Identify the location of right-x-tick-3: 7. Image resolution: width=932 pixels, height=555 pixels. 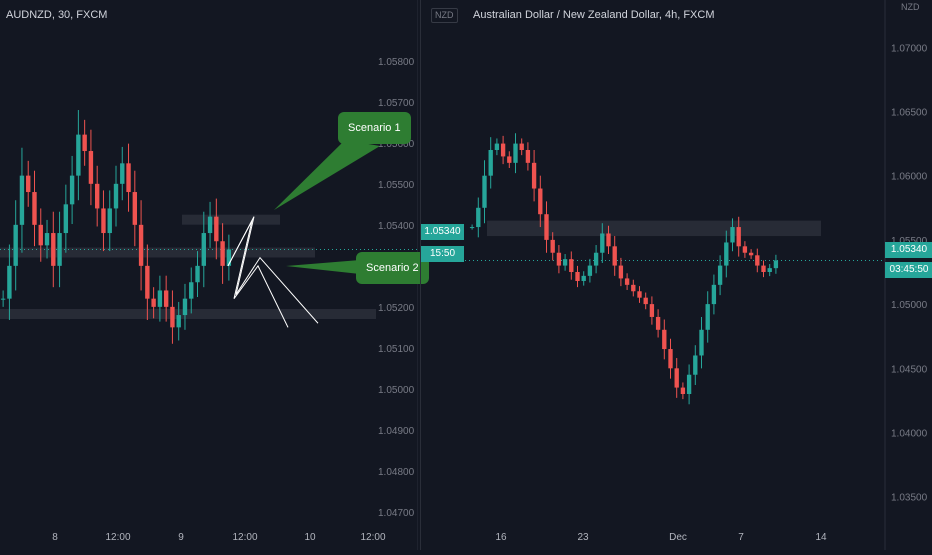
(741, 537).